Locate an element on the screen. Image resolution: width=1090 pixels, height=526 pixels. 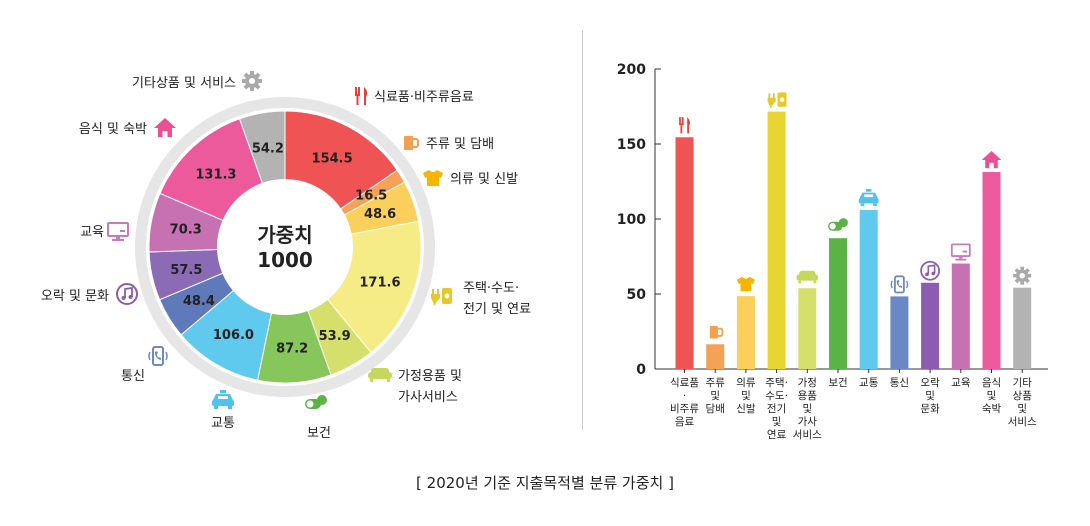
x-category-label: 음료 is located at coordinates (685, 422).